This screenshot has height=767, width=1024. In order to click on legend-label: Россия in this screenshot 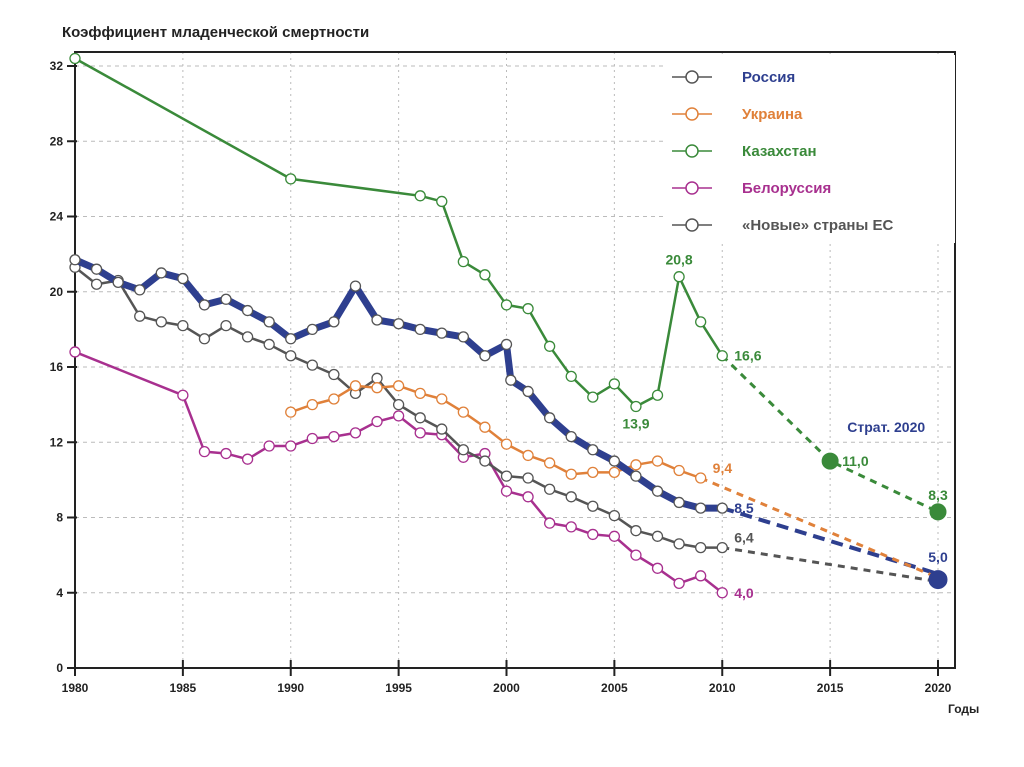, I will do `click(768, 77)`.